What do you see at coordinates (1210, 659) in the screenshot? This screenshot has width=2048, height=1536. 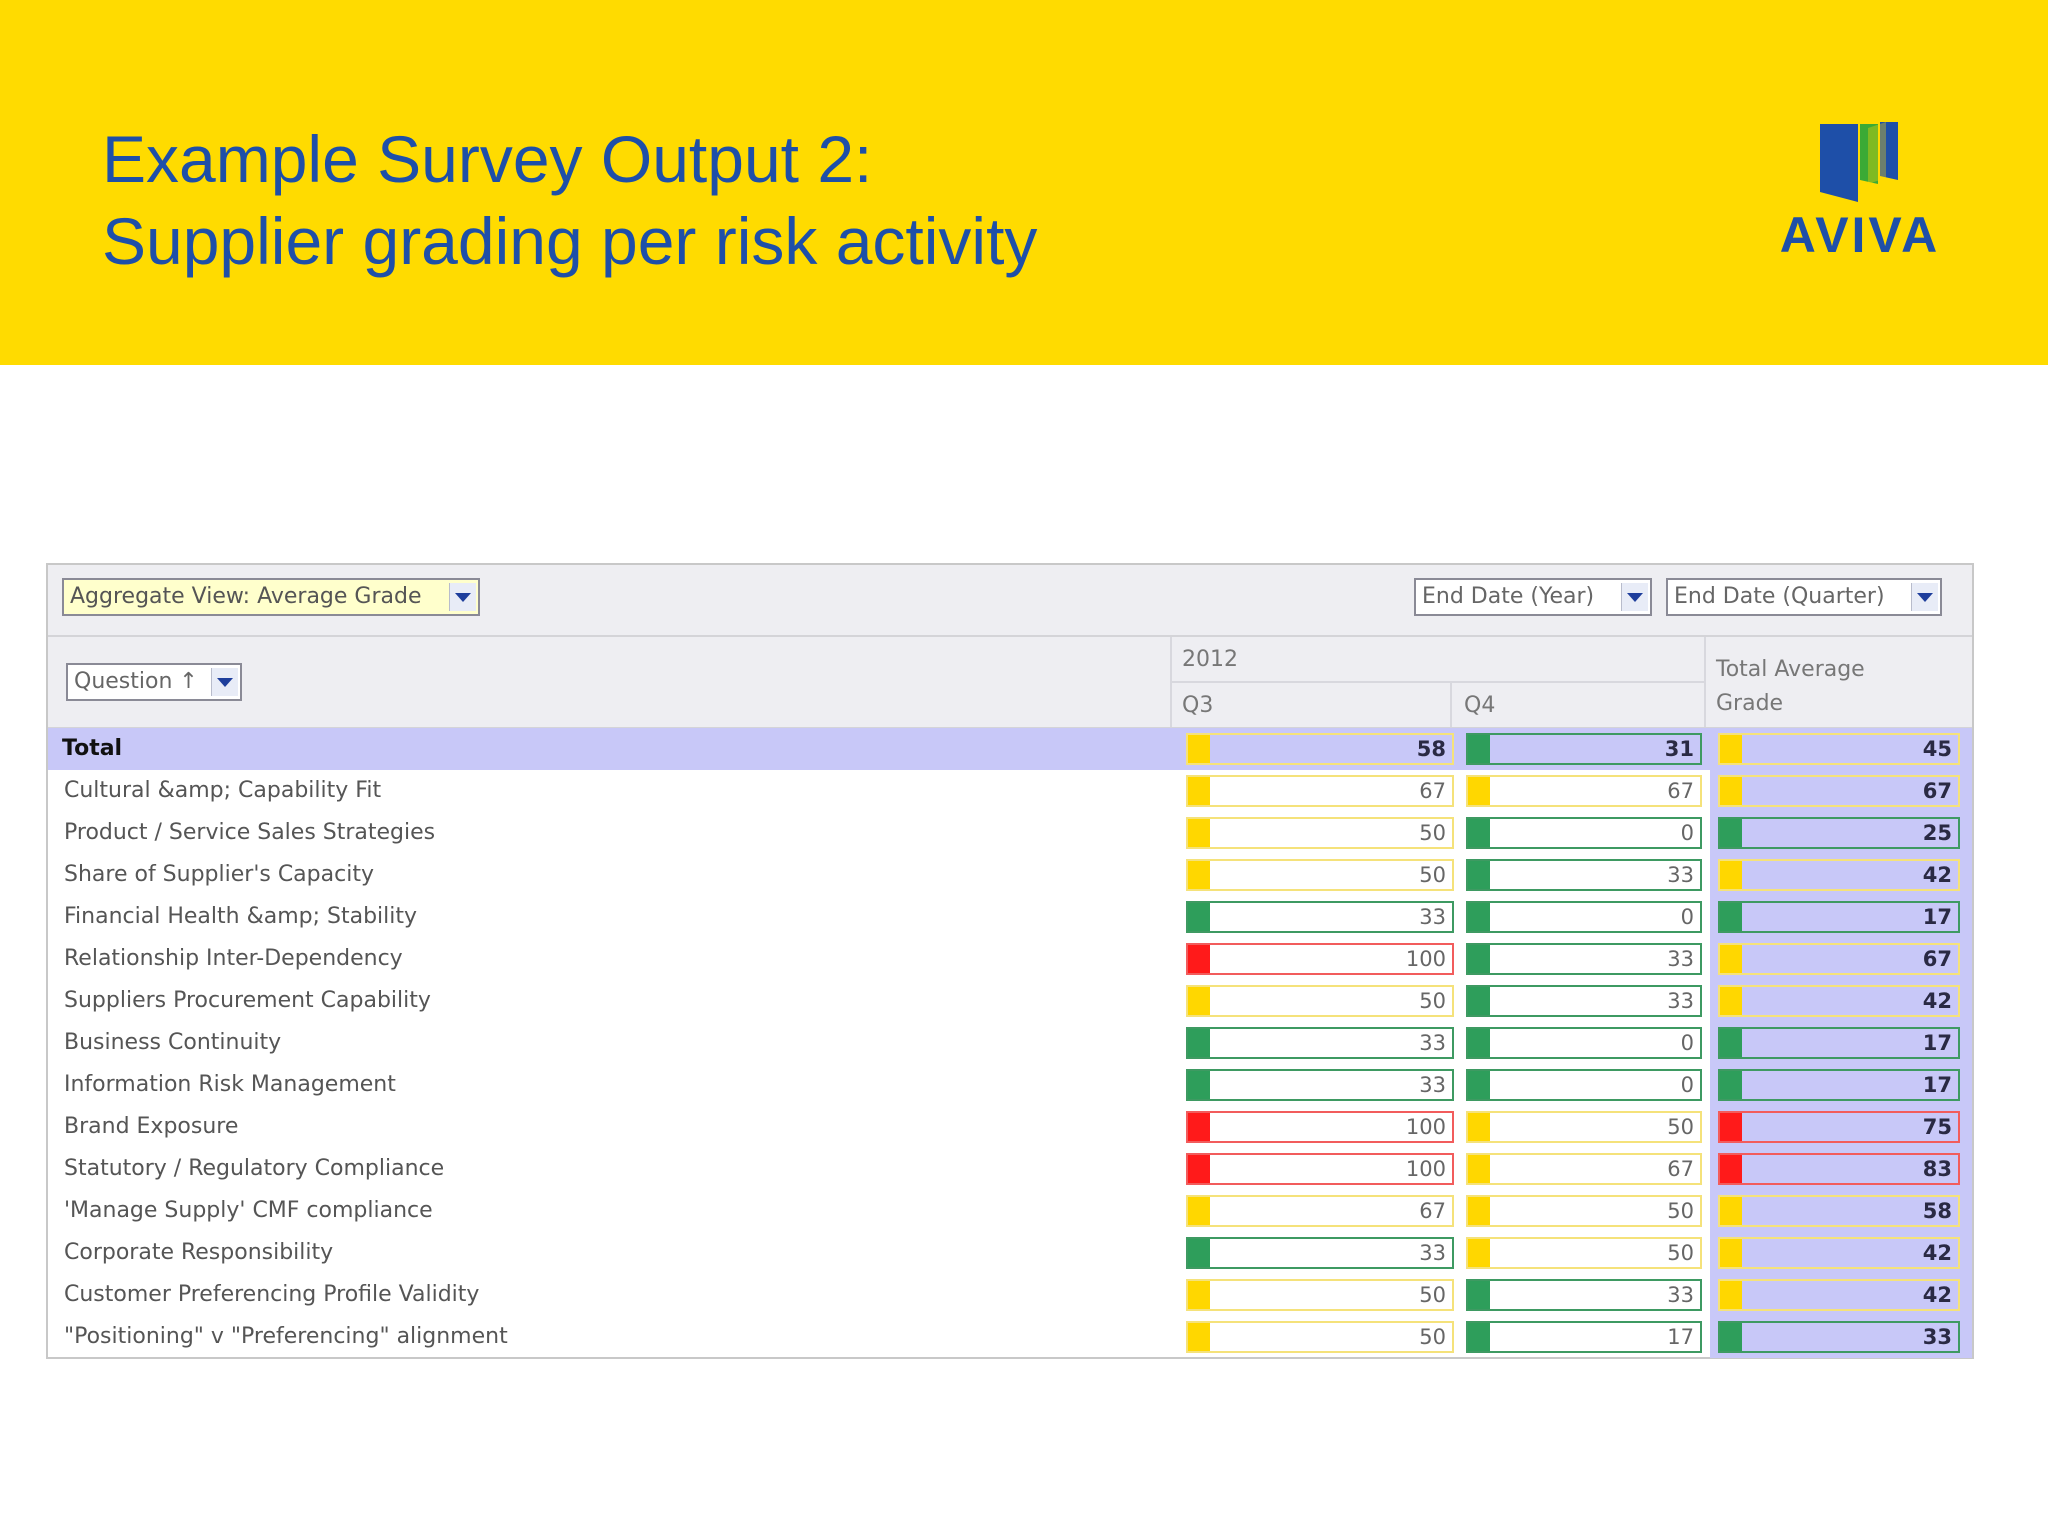 I see `year-header: 2012` at bounding box center [1210, 659].